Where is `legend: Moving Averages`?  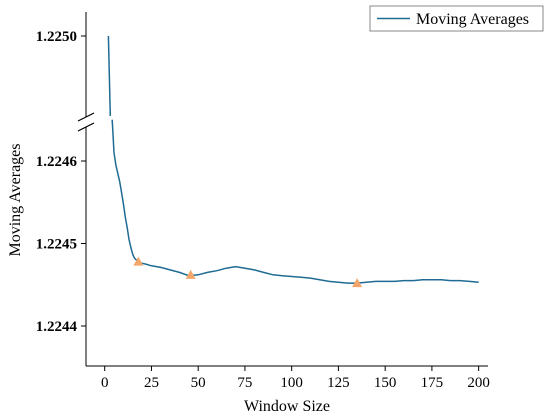 legend: Moving Averages is located at coordinates (456, 18).